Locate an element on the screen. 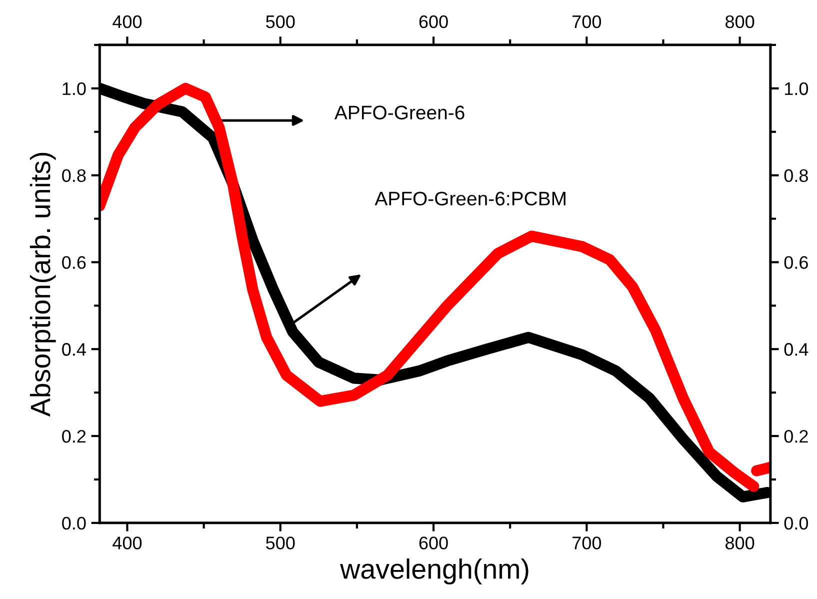 The image size is (817, 599). y-tick-label: 0.2 is located at coordinates (74, 436).